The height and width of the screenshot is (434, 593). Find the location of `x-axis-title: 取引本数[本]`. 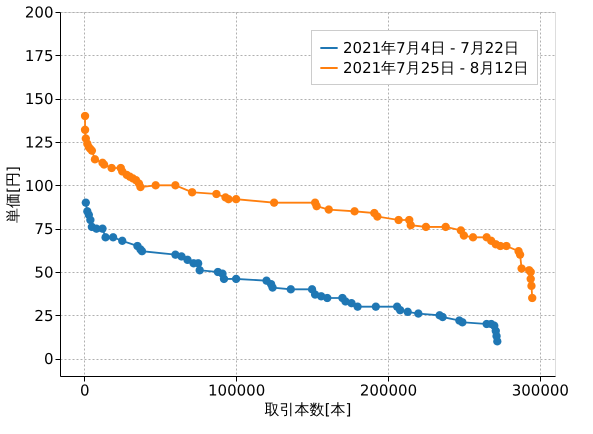

x-axis-title: 取引本数[本] is located at coordinates (308, 409).